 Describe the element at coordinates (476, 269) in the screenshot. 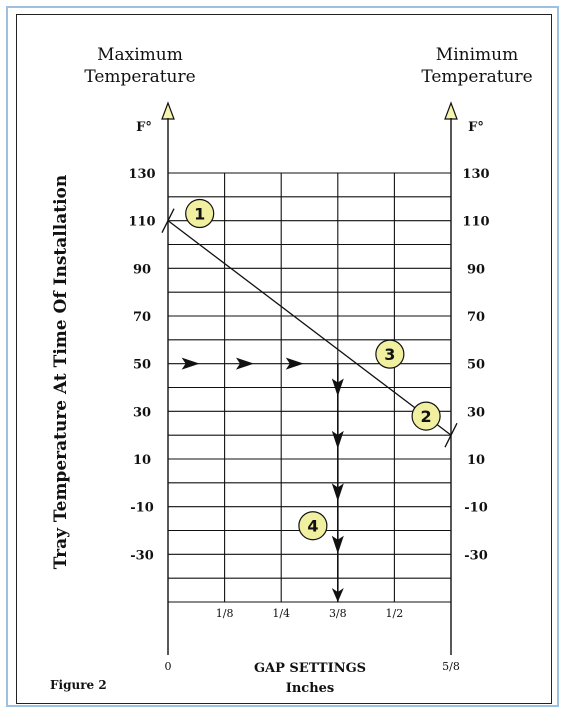

I see `y-tick-label-right: 90` at that location.